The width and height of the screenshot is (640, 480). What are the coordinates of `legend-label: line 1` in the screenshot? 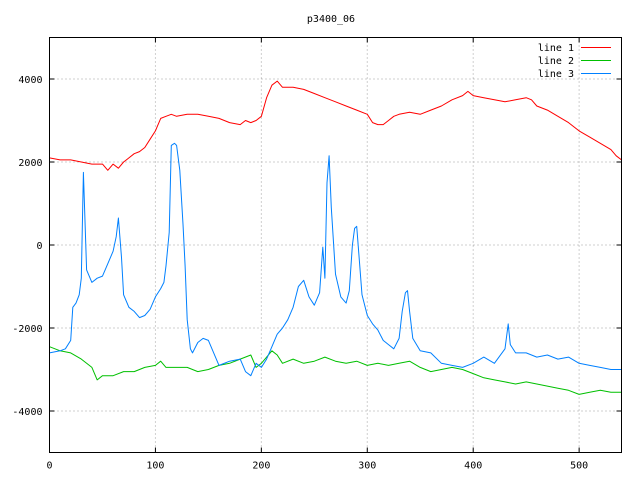 It's located at (556, 48).